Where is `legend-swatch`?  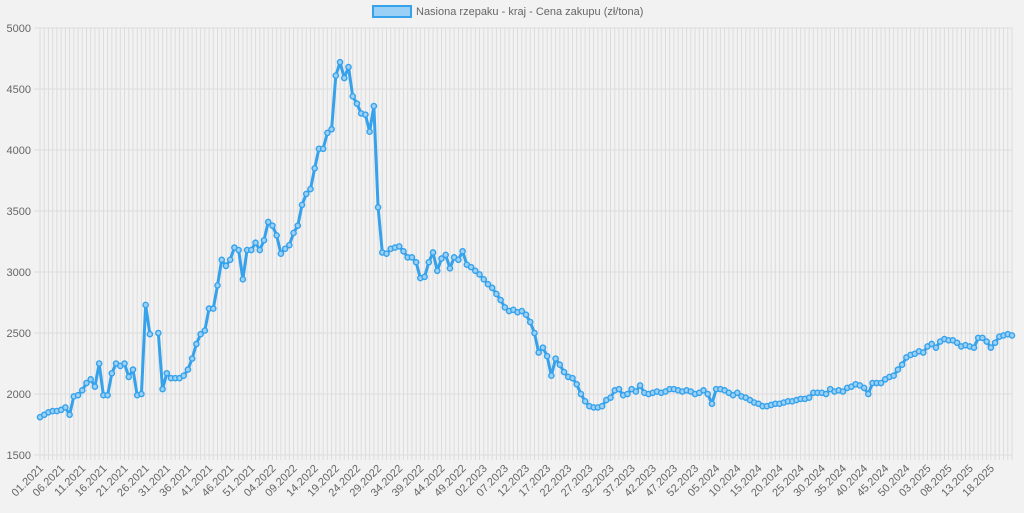 legend-swatch is located at coordinates (392, 11).